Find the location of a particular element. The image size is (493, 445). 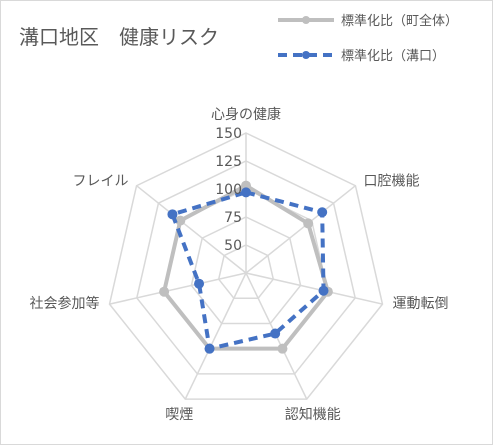

tick-label-50: 50 is located at coordinates (233, 246).